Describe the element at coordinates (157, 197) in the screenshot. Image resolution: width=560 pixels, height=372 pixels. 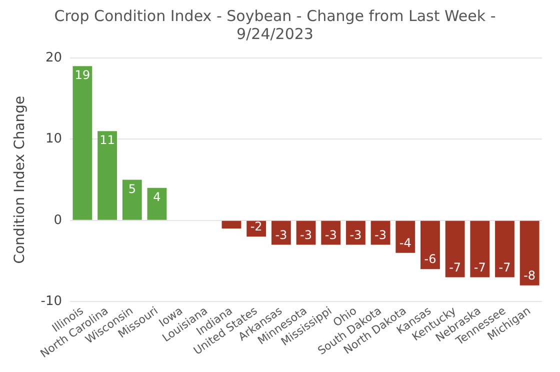
I see `data-label: 4` at that location.